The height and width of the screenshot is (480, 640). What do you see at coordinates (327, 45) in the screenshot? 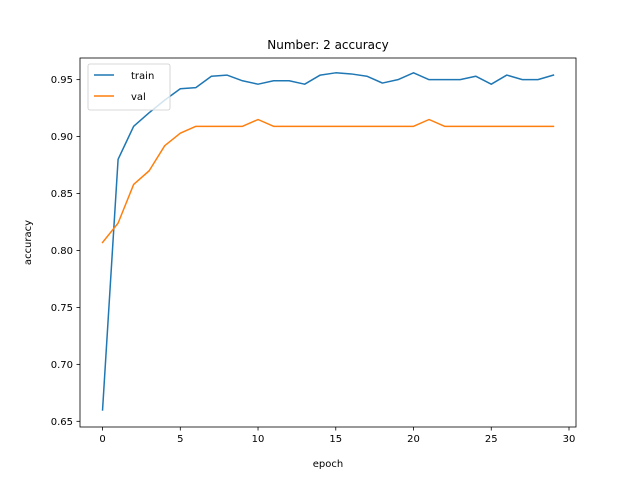
I see `chart-title: Number: 2 accuracy` at bounding box center [327, 45].